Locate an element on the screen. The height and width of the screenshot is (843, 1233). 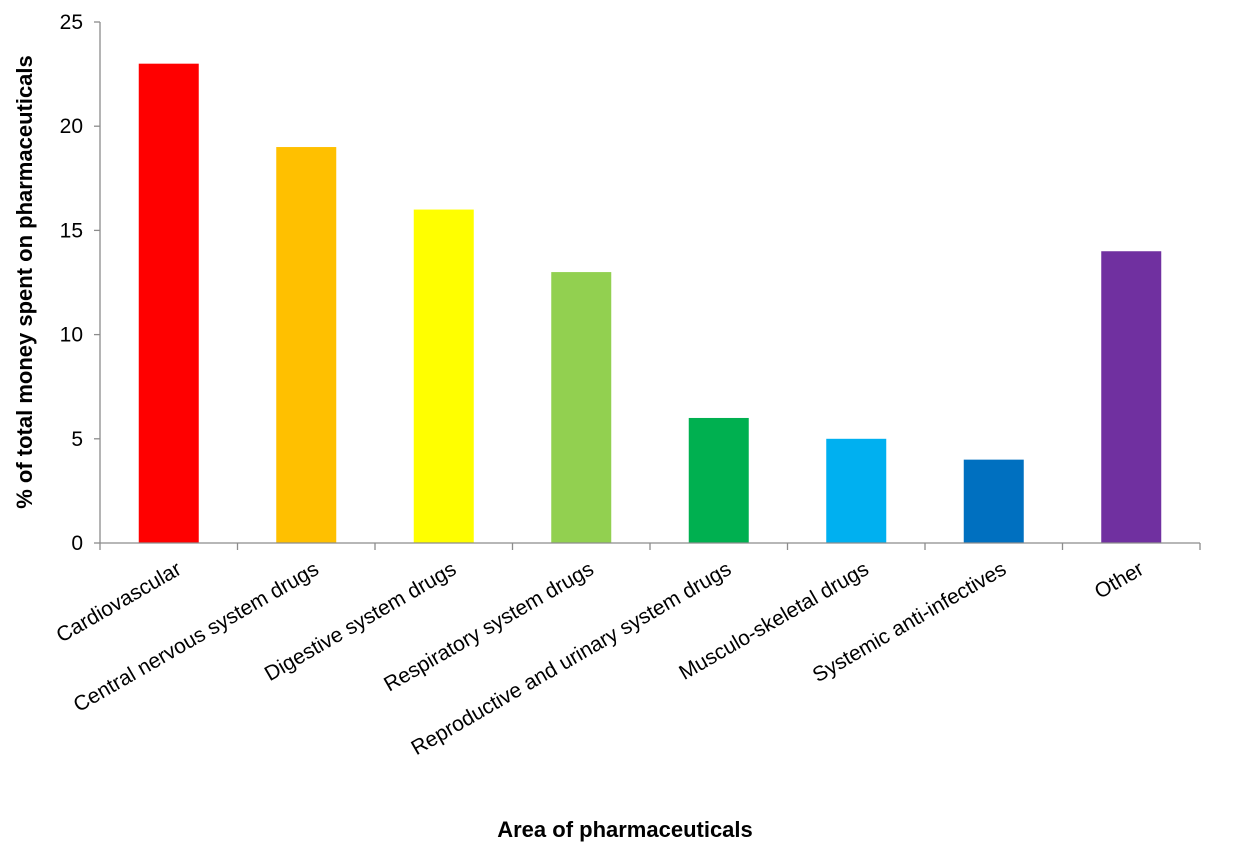
y-tick-label: 5 is located at coordinates (77, 439).